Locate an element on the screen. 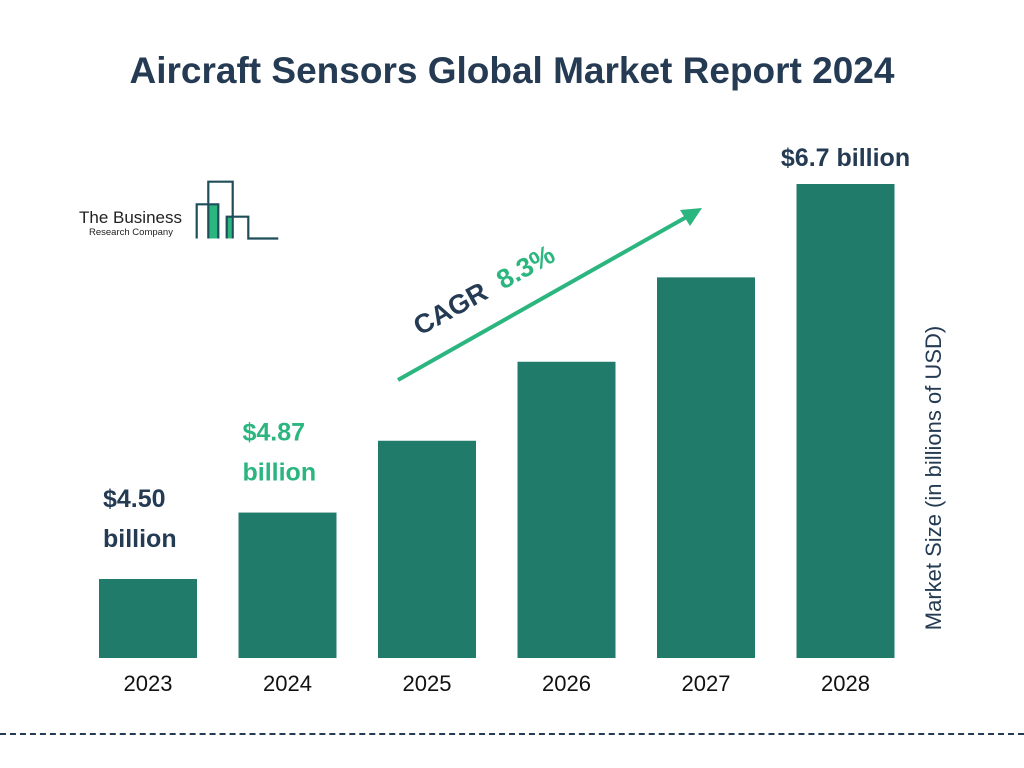 Image resolution: width=1024 pixels, height=768 pixels. x-tick-label: 2026 is located at coordinates (566, 683).